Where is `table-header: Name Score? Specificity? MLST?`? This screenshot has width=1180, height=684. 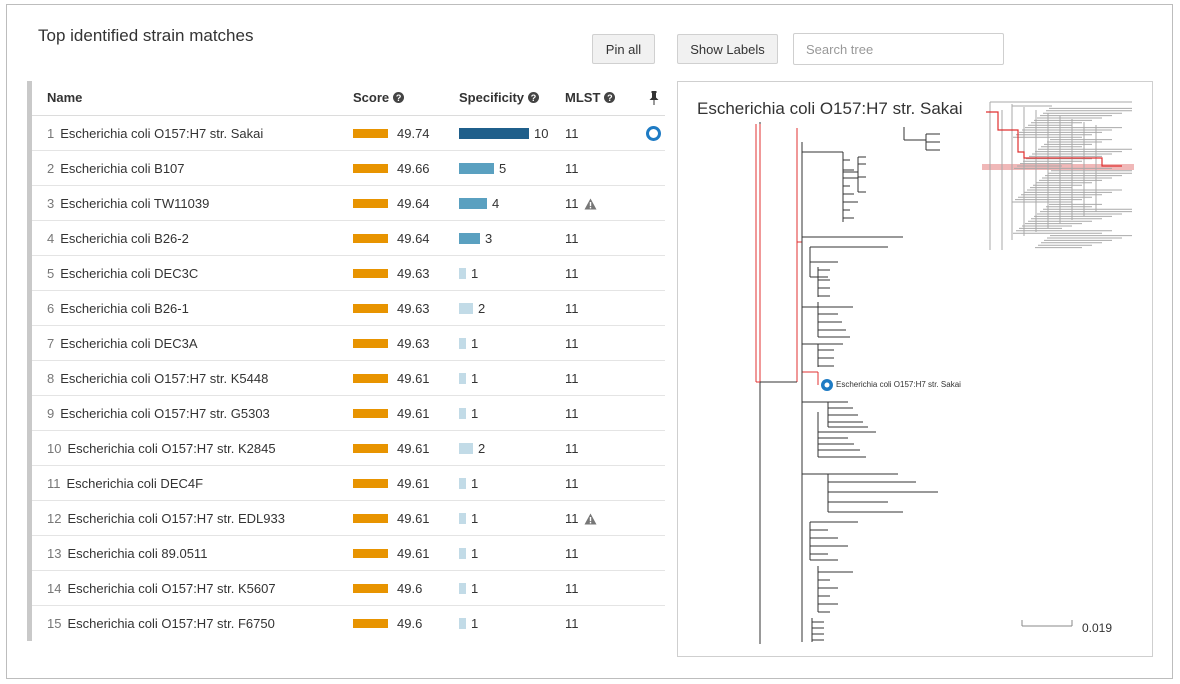
table-header: Name Score? Specificity? MLST? is located at coordinates (348, 98).